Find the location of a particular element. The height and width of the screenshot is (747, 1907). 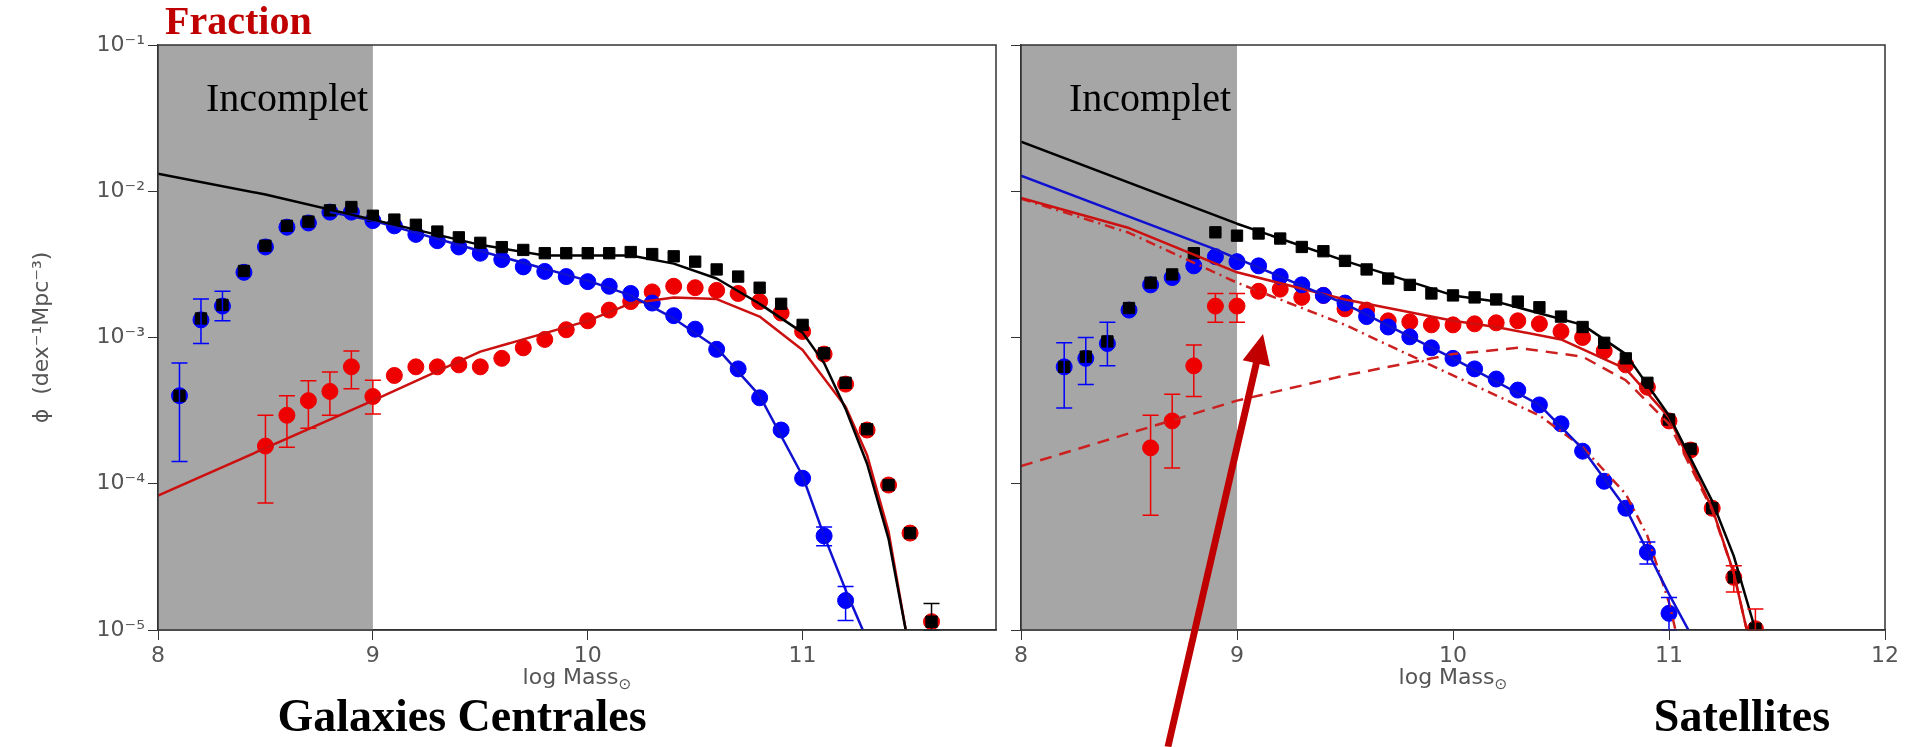

text: Galaxies Centrales is located at coordinates (462, 716).